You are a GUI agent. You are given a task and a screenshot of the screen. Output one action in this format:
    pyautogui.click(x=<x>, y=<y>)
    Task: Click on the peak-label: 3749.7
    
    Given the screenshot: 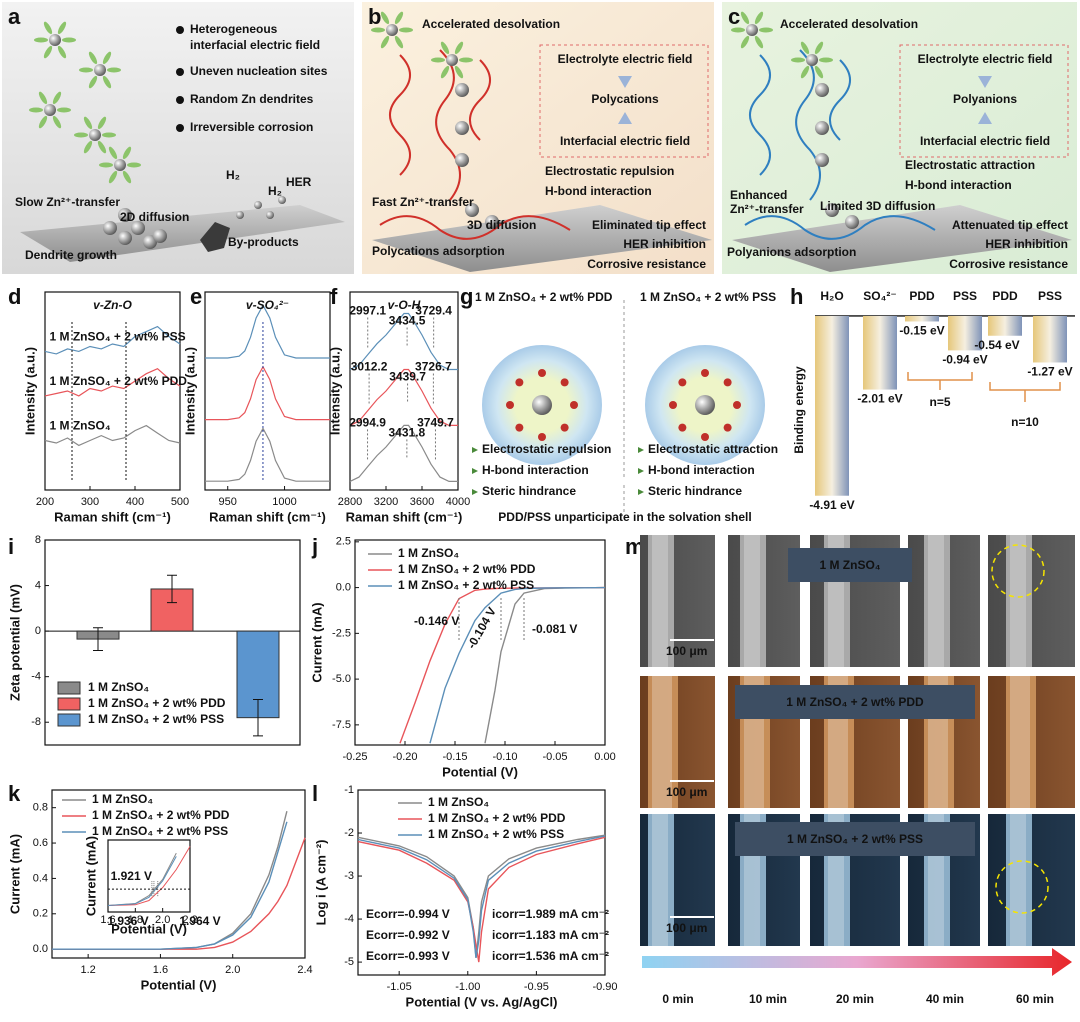 What is the action you would take?
    pyautogui.click(x=435, y=423)
    